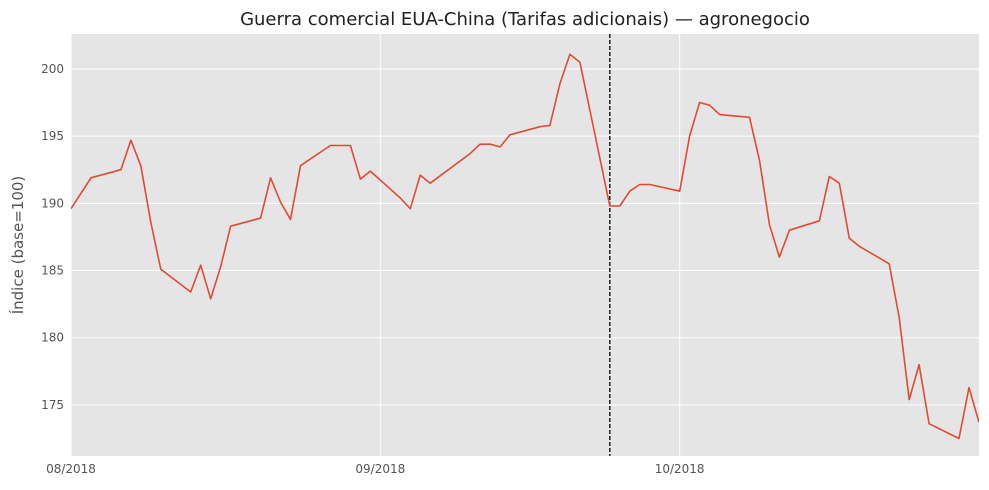 The width and height of the screenshot is (989, 490). What do you see at coordinates (17, 245) in the screenshot?
I see `y-axis-title: Índice (base=100)` at bounding box center [17, 245].